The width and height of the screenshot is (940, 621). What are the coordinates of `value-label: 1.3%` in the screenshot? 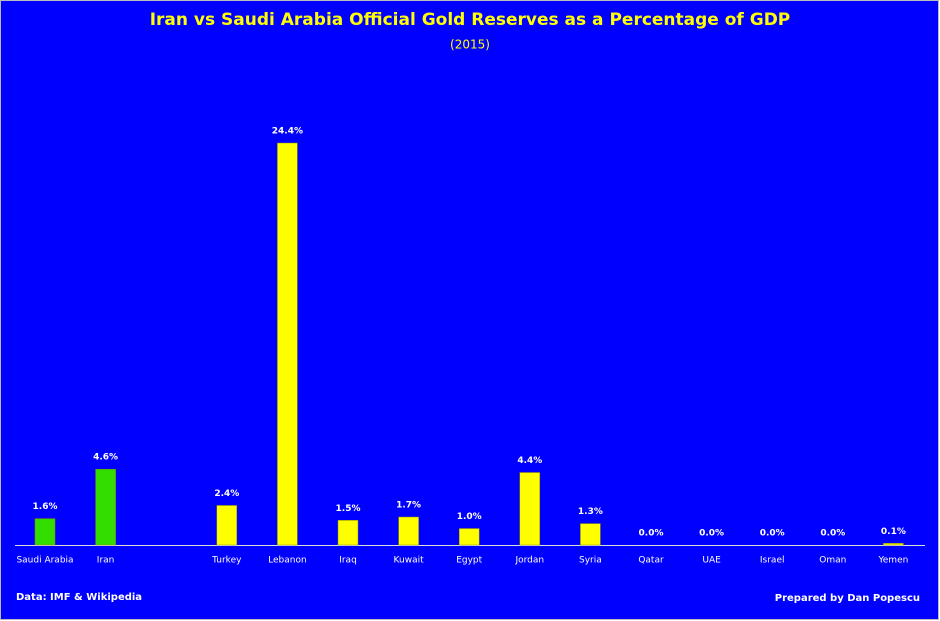 It's located at (590, 512).